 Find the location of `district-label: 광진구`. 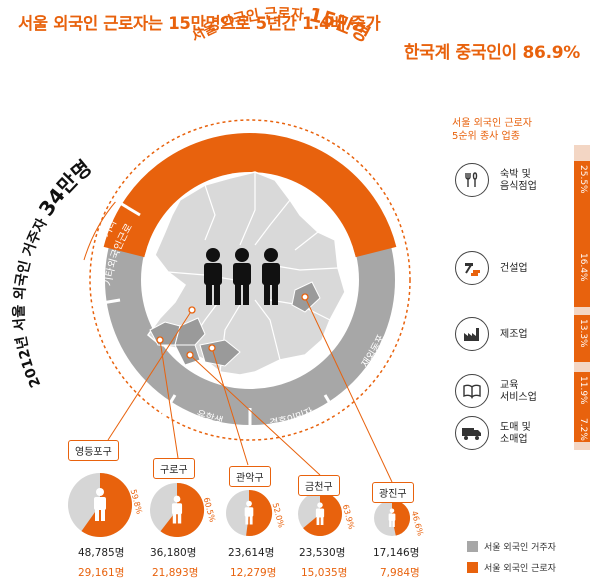

district-label: 광진구 is located at coordinates (393, 492).